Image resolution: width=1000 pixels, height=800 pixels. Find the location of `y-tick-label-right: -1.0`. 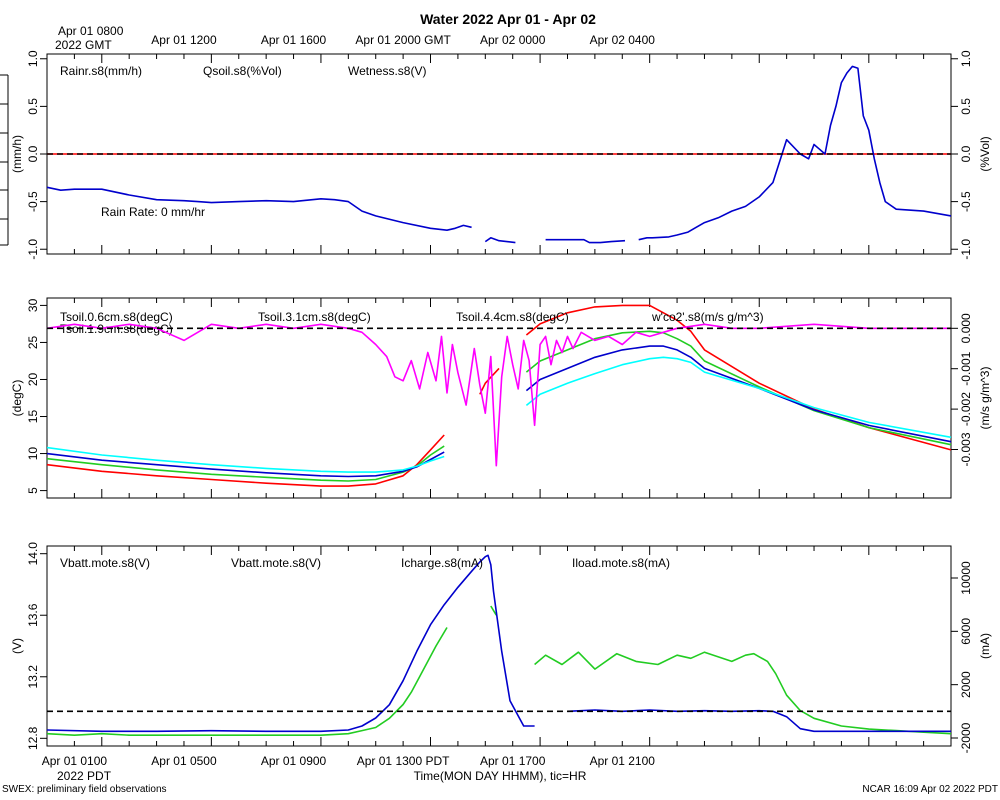

y-tick-label-right: -1.0 is located at coordinates (966, 249).